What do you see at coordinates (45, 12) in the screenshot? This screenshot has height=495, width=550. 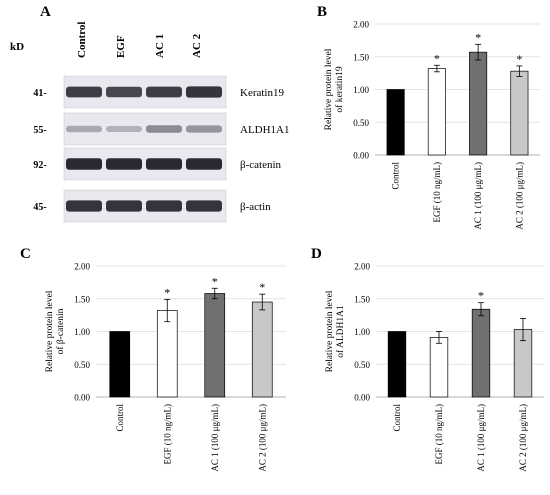 I see `panel-letter-a: A` at bounding box center [45, 12].